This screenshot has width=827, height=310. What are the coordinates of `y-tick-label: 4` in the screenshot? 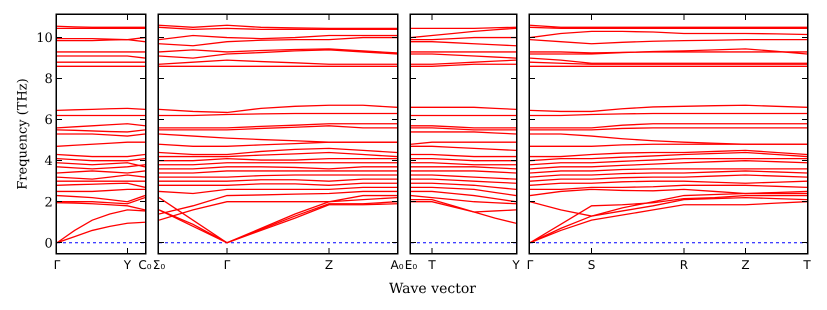 It's located at (48, 162).